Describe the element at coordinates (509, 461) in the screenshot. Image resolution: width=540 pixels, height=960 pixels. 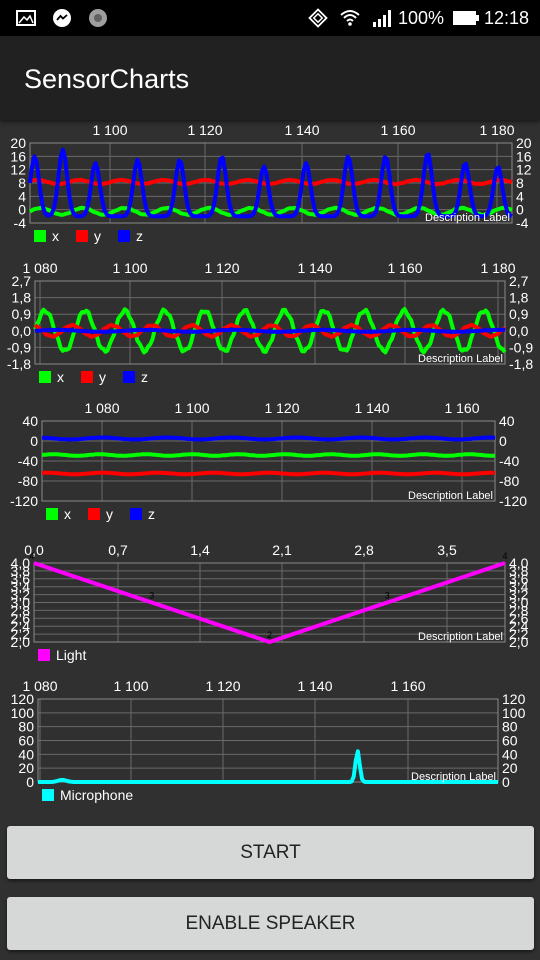
I see `y-tick-label-right: -40` at that location.